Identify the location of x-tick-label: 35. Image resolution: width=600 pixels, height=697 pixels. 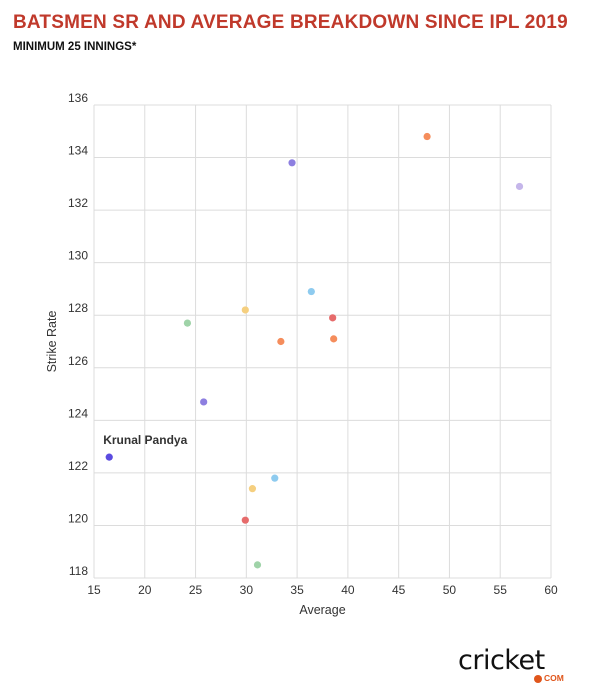
(297, 590).